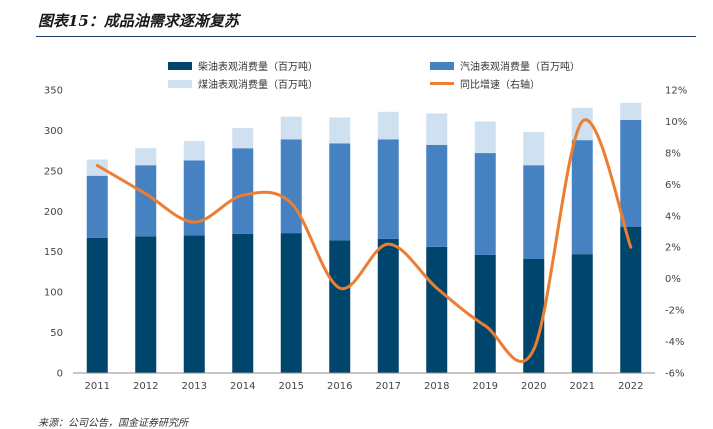  Describe the element at coordinates (485, 313) in the screenshot. I see `bar-diesel-2019` at that location.